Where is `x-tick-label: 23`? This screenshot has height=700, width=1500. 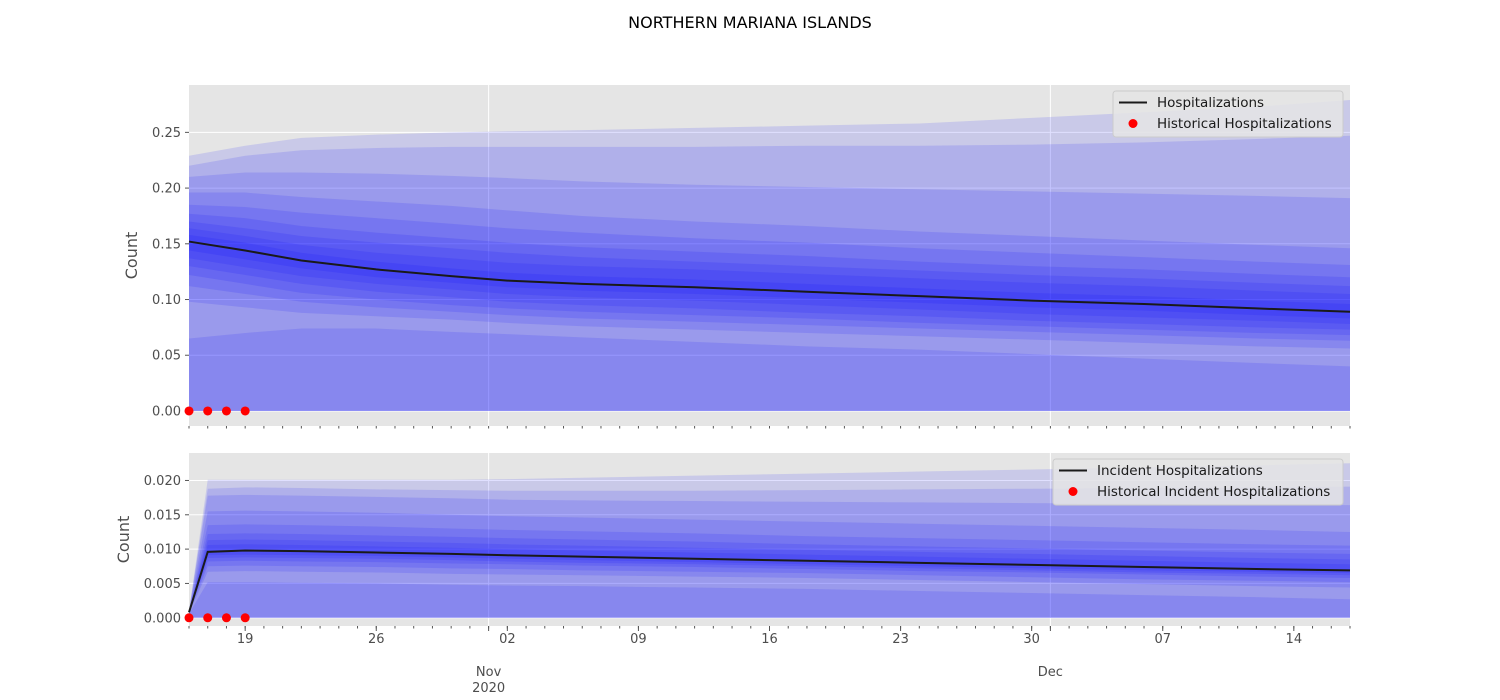
x-tick-label: 23 is located at coordinates (900, 639).